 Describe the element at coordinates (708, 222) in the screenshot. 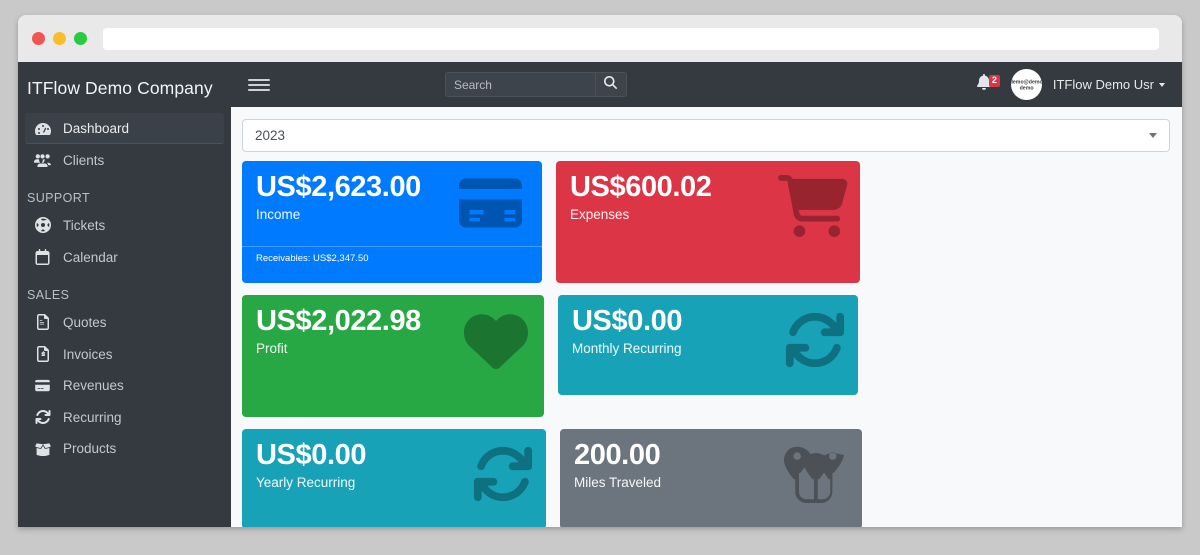

I see `stat-card-expenses: US$600.02 Expenses` at that location.